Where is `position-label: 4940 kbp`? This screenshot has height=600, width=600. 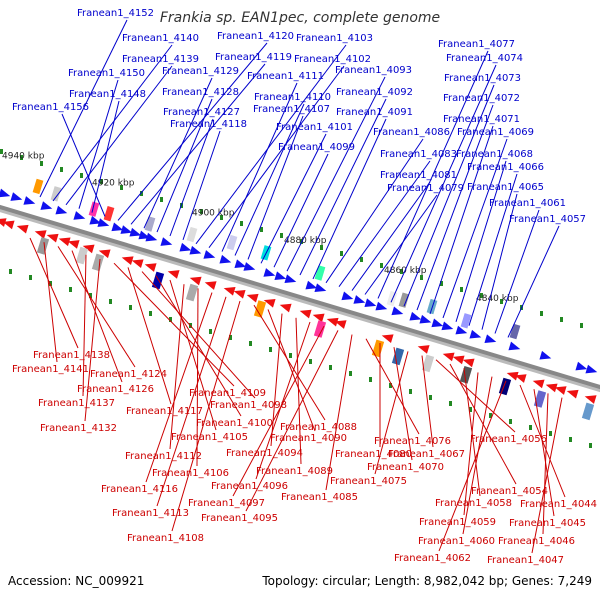
position-label: 4940 kbp is located at coordinates (23, 157).